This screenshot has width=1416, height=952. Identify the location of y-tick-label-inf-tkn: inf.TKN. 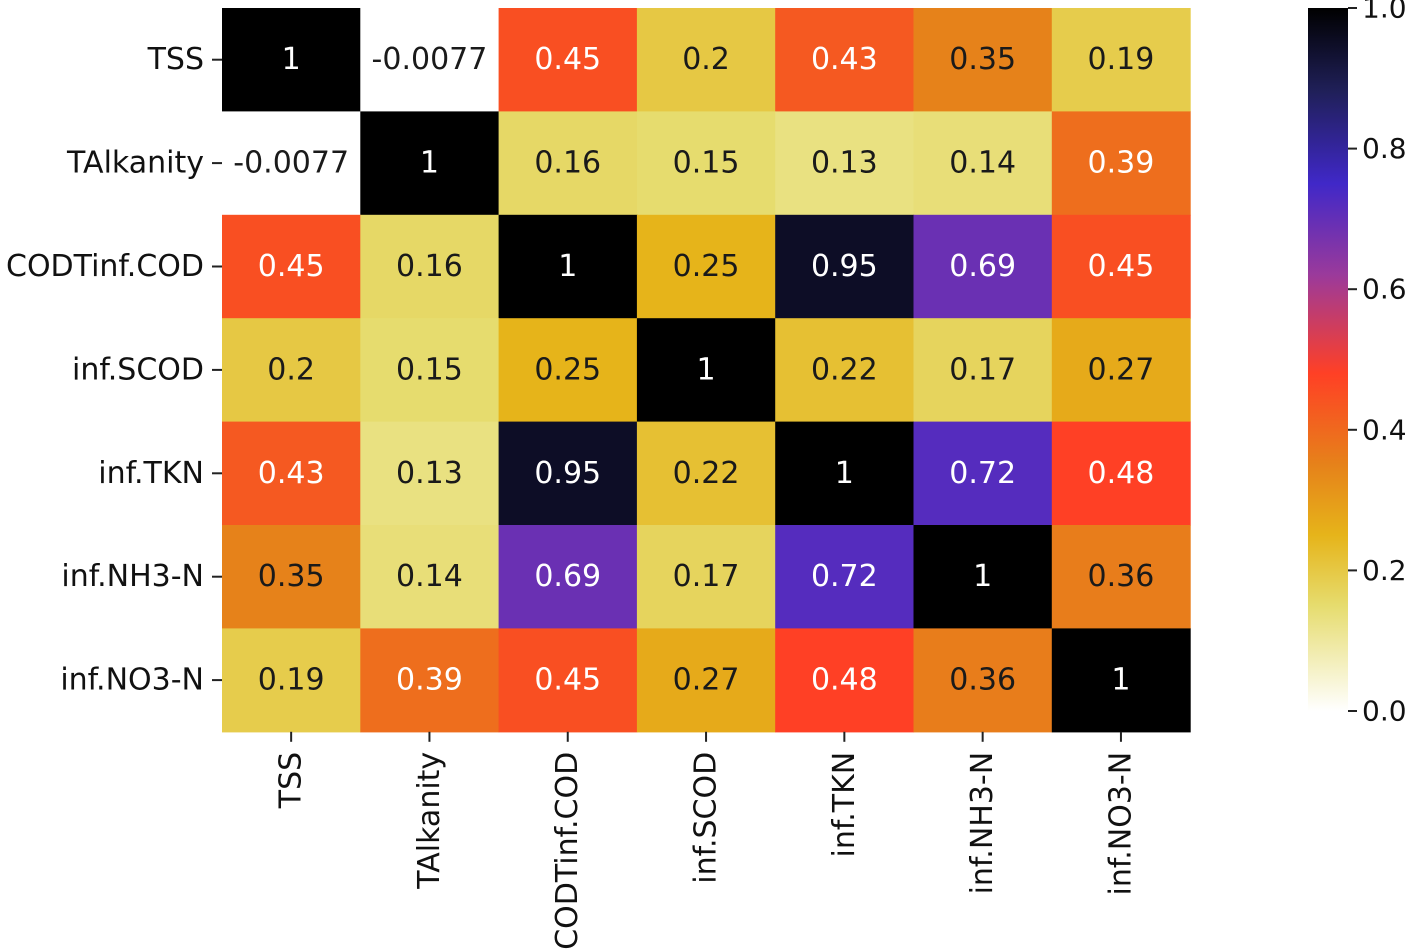
(151, 473).